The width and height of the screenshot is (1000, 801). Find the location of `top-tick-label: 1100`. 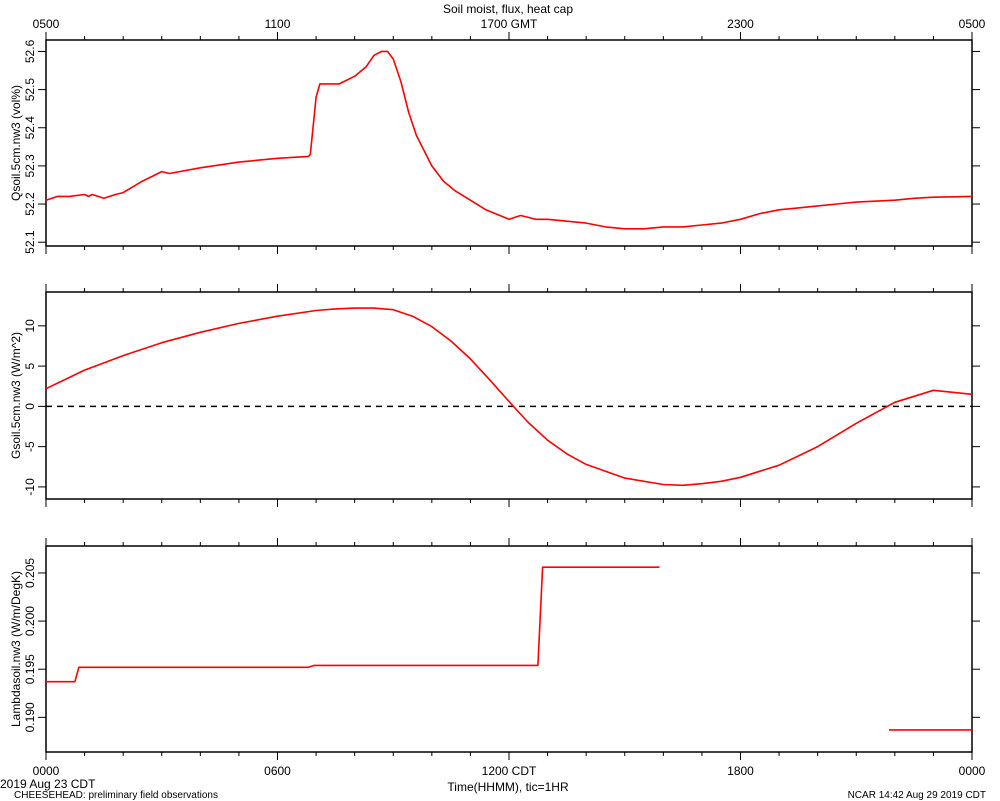

top-tick-label: 1100 is located at coordinates (278, 24).